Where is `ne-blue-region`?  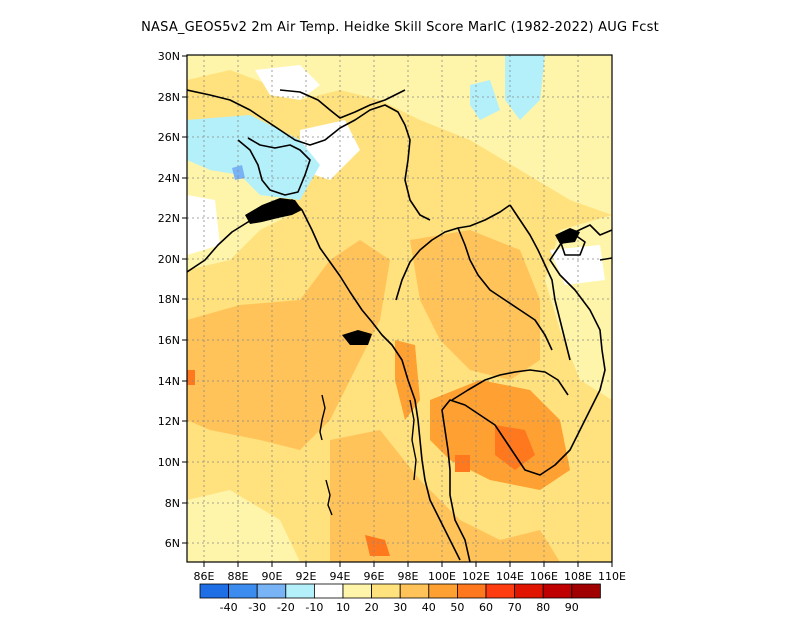
ne-blue-region is located at coordinates (525, 87).